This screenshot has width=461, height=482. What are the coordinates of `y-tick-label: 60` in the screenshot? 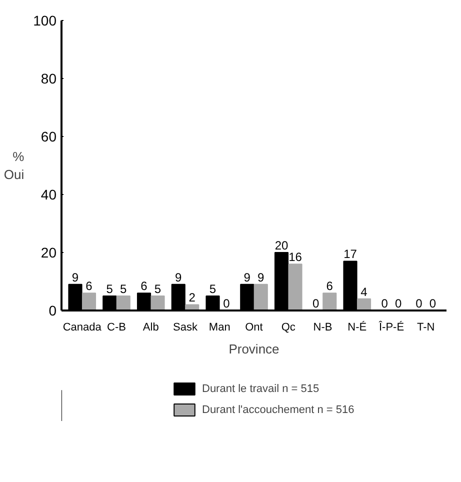 It's located at (48, 136).